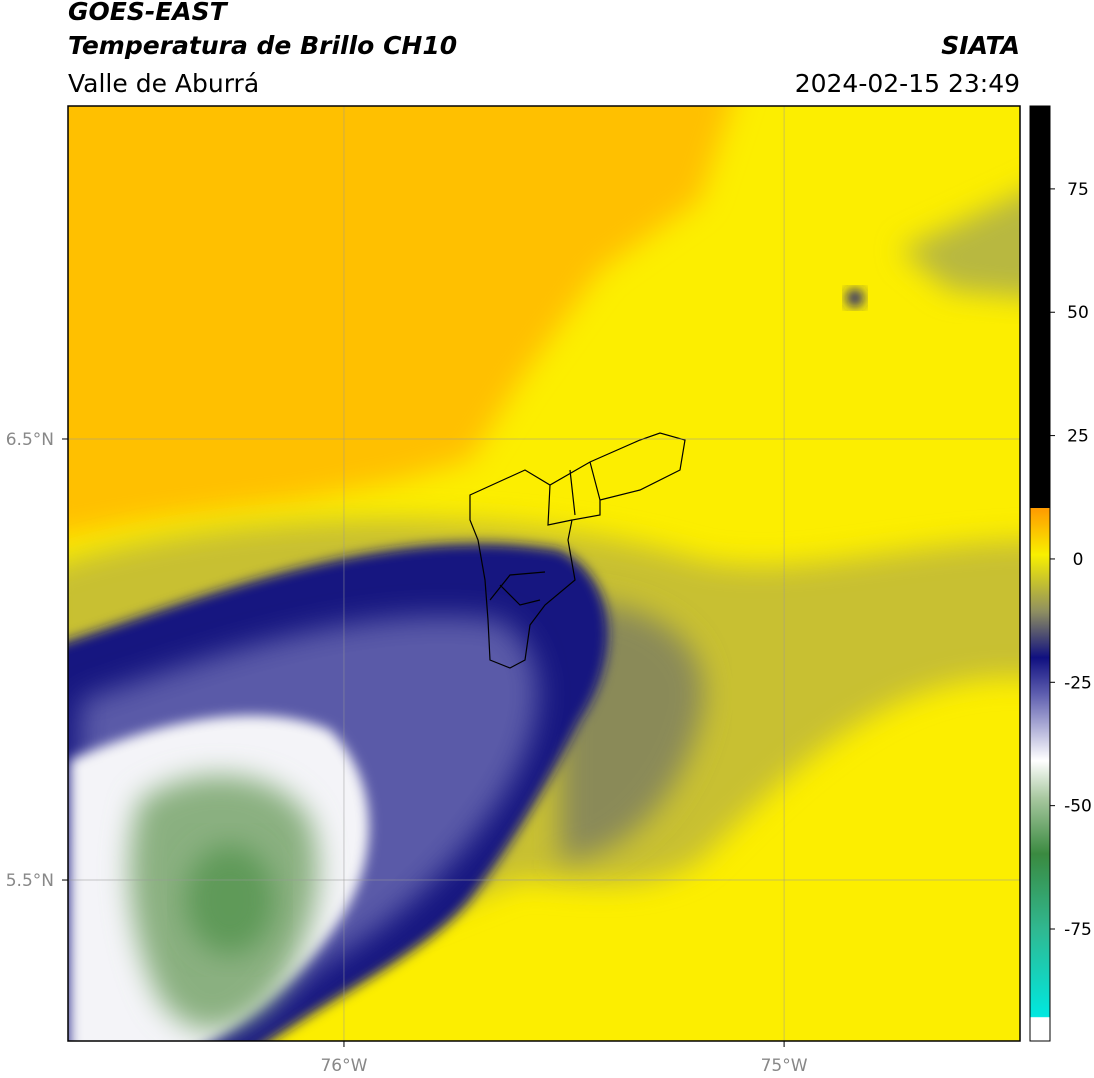  What do you see at coordinates (1078, 930) in the screenshot?
I see `colorbar-tick-label: -75` at bounding box center [1078, 930].